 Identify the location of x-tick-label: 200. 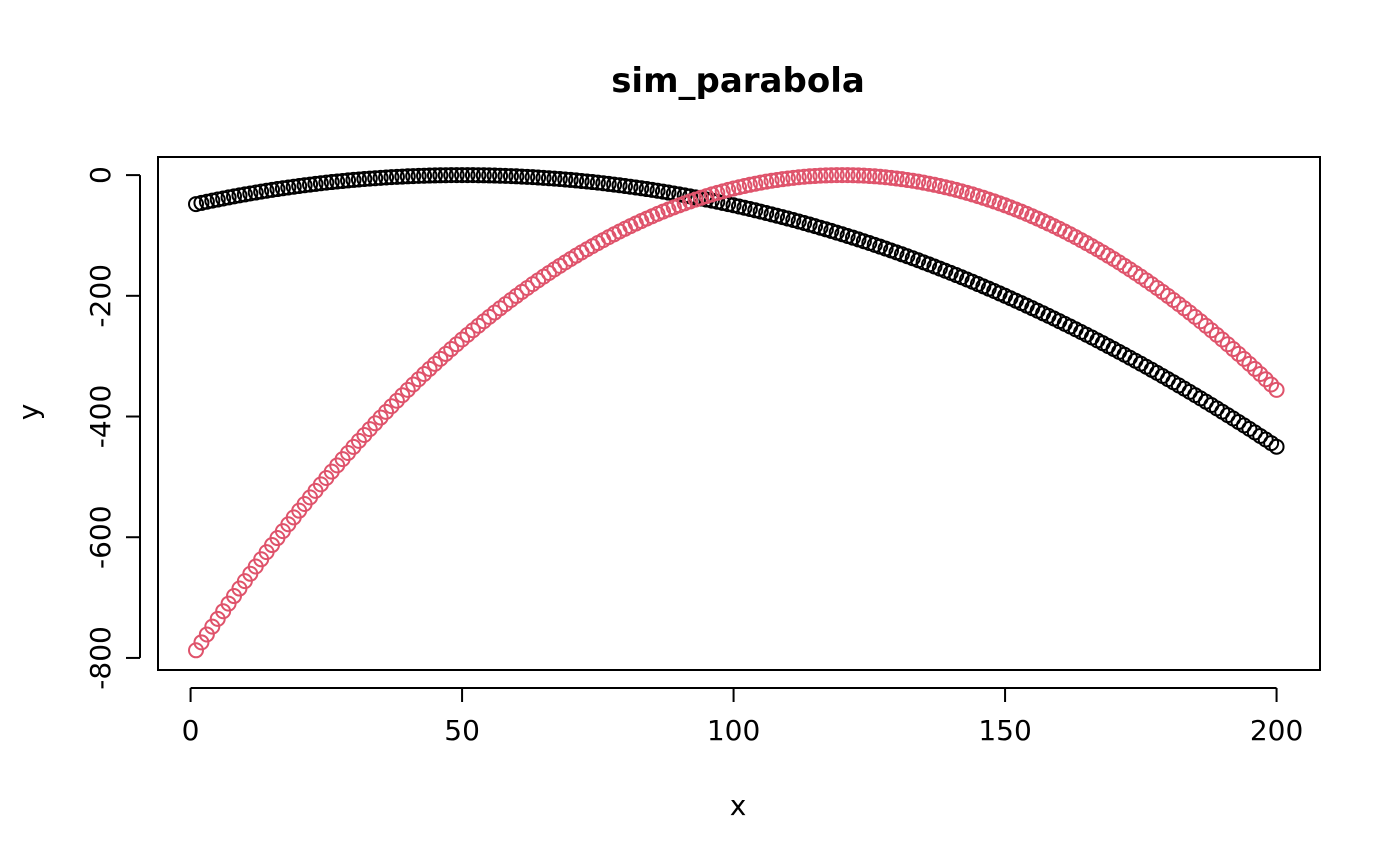
(1276, 730).